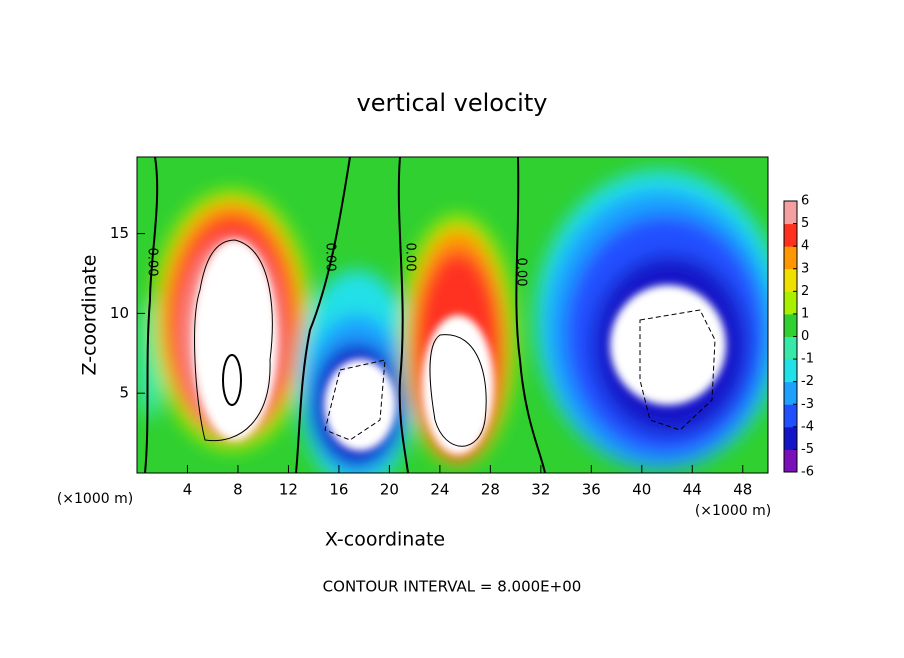 This screenshot has height=658, width=904. I want to click on x-tick-label: 36, so click(591, 490).